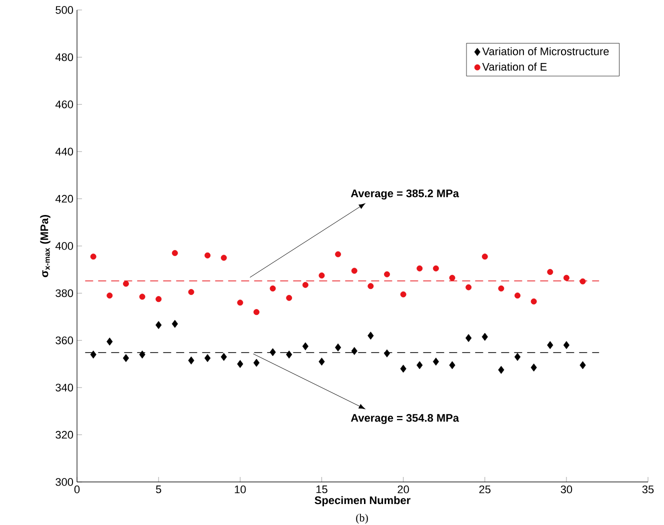 The width and height of the screenshot is (664, 525). What do you see at coordinates (65, 340) in the screenshot?
I see `y-tick-label: 360` at bounding box center [65, 340].